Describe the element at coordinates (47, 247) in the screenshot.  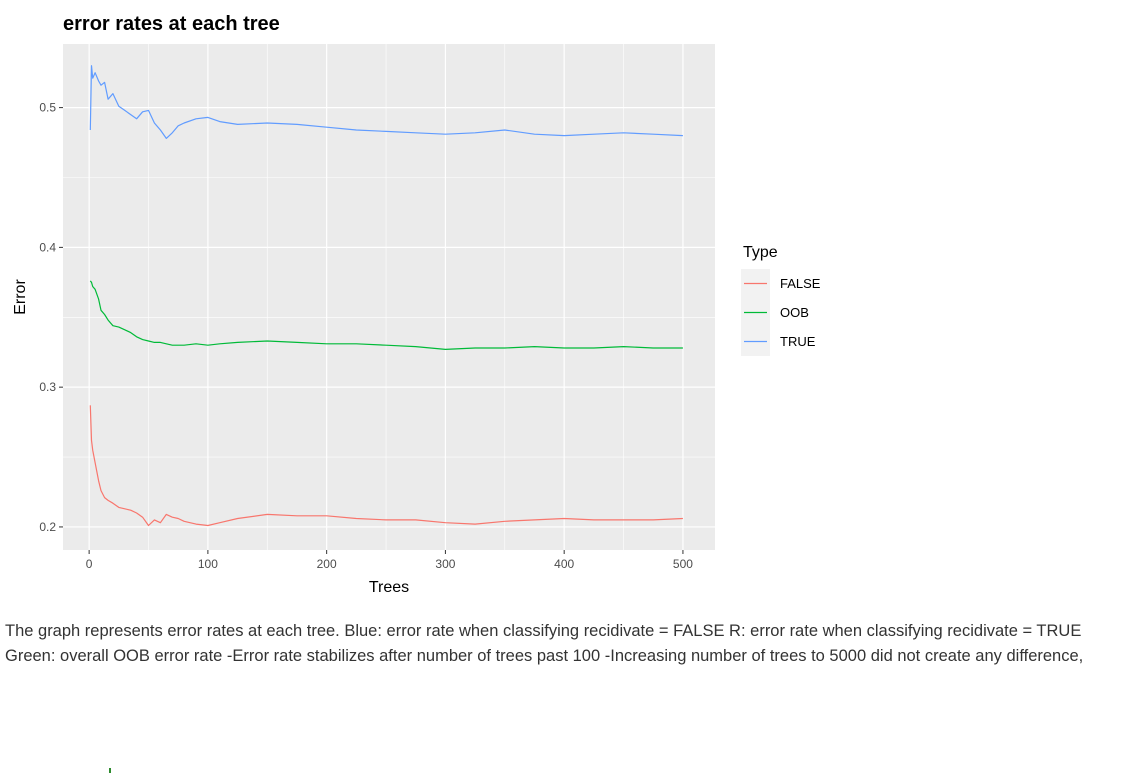
I see `y-tick-label: 0.4` at that location.